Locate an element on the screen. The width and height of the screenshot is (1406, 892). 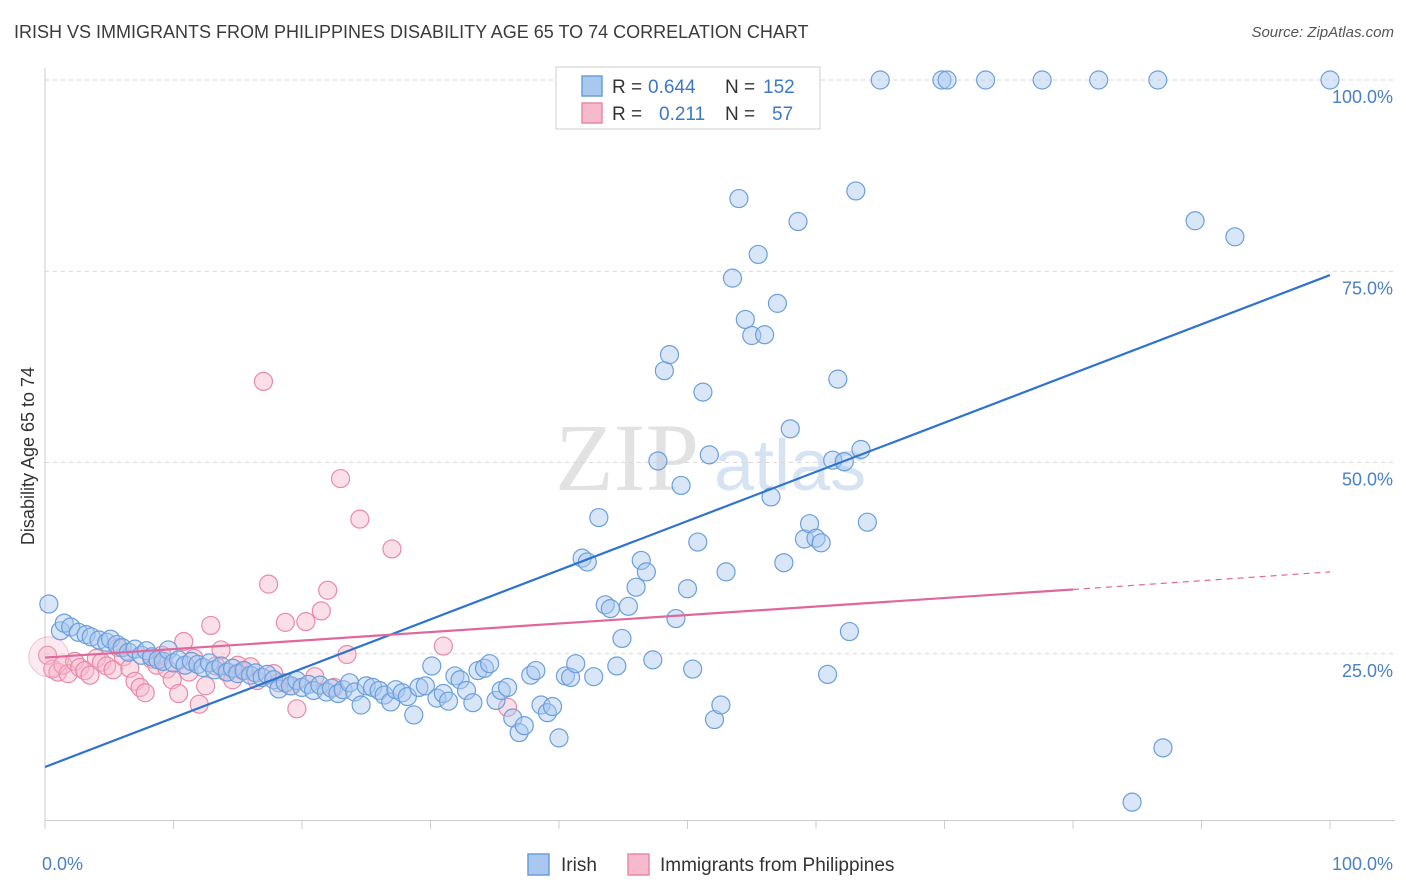
y-axis-title: Disability Age 65 to 74 is located at coordinates (28, 456).